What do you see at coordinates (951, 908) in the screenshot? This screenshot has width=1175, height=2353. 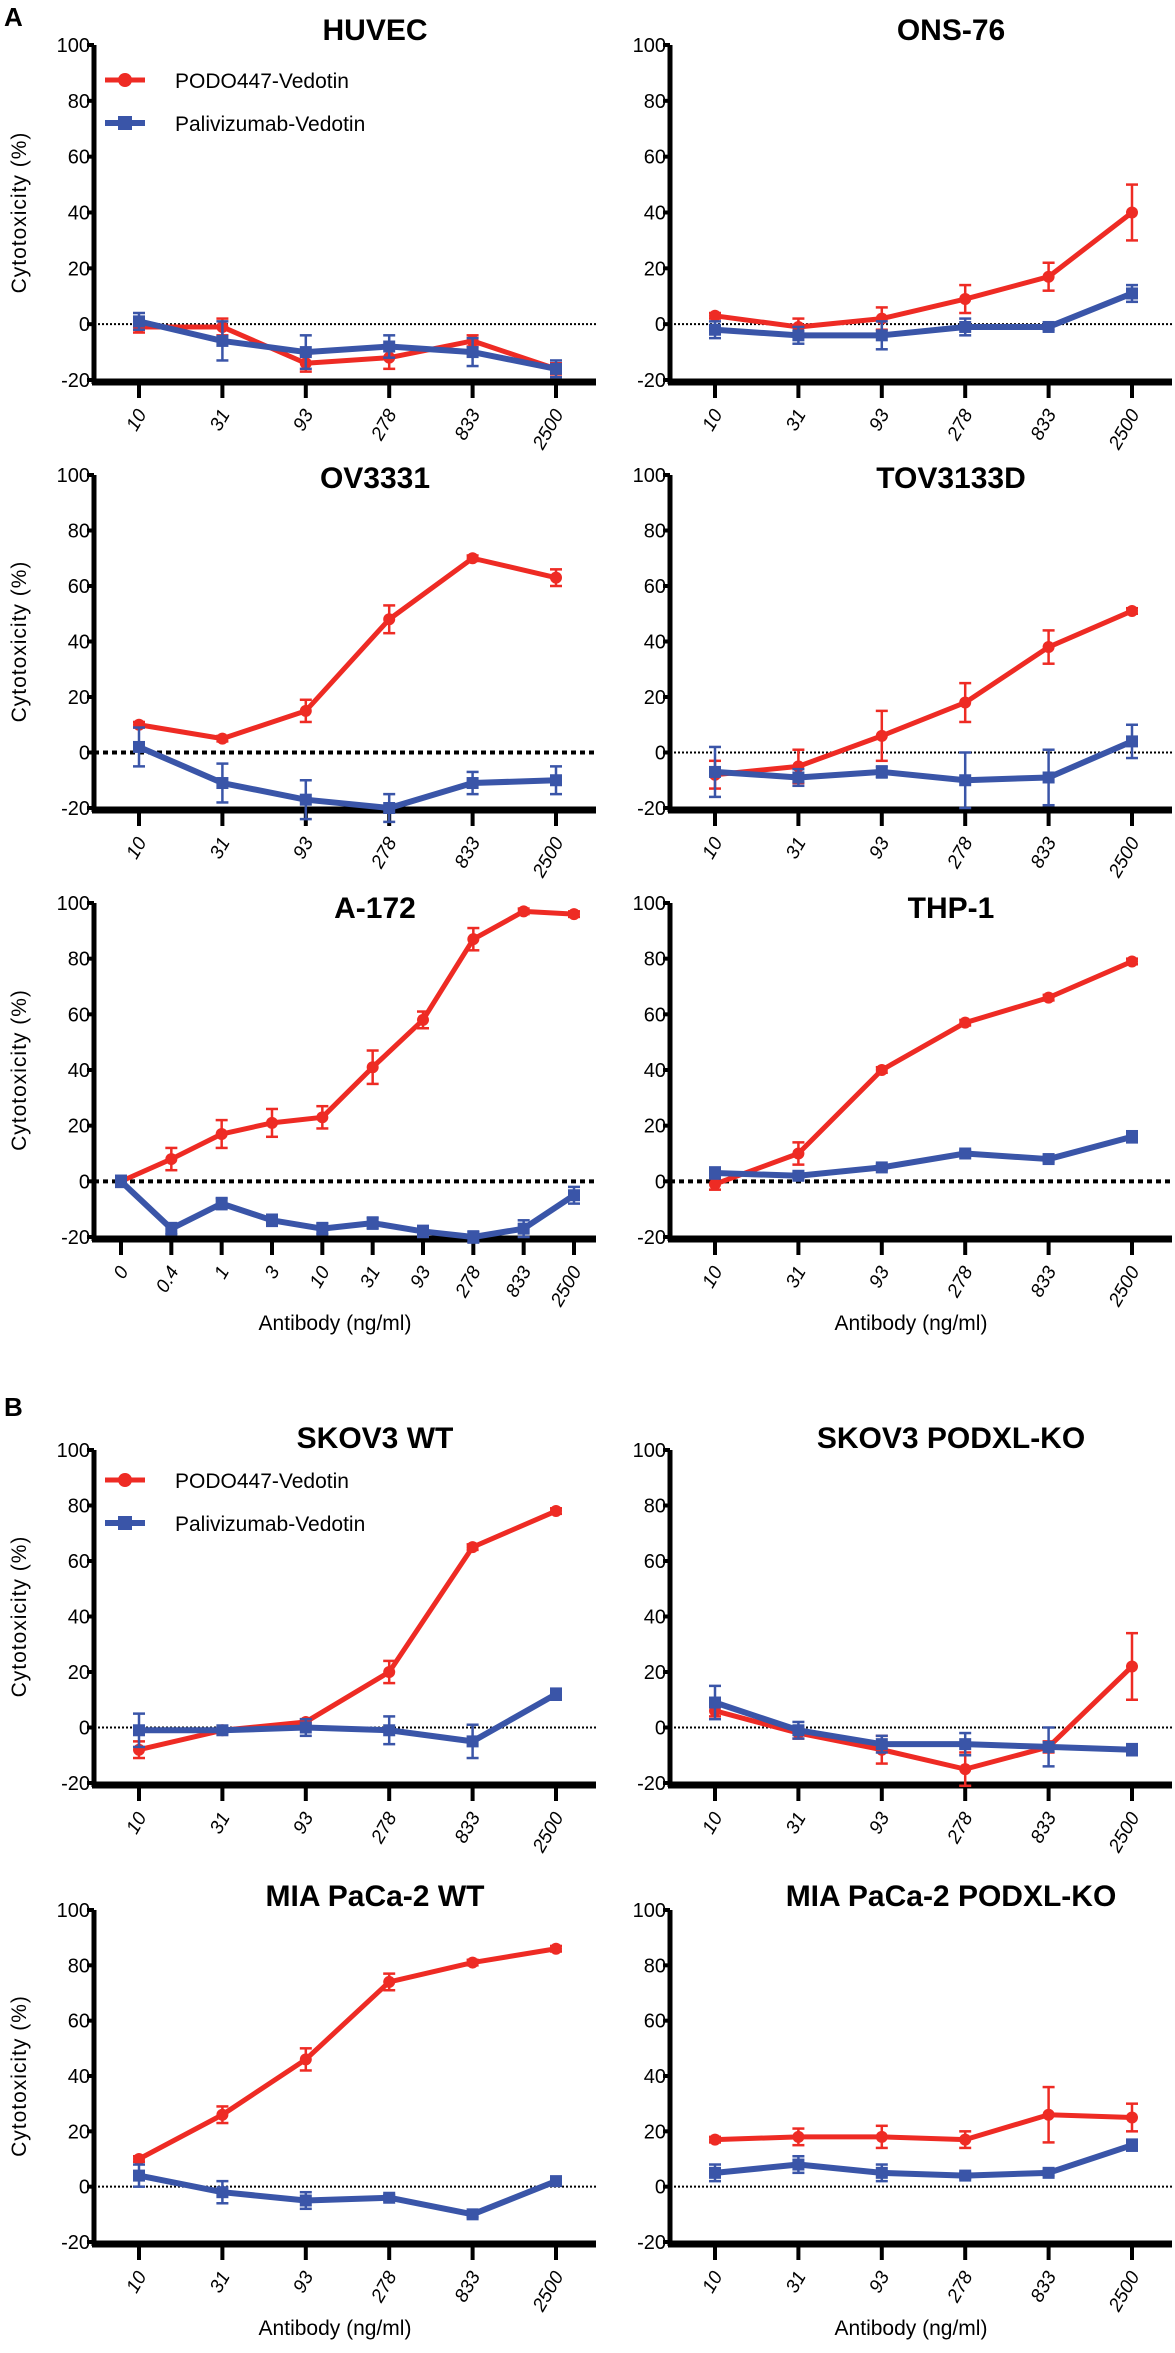 I see `chart-title: THP-1` at bounding box center [951, 908].